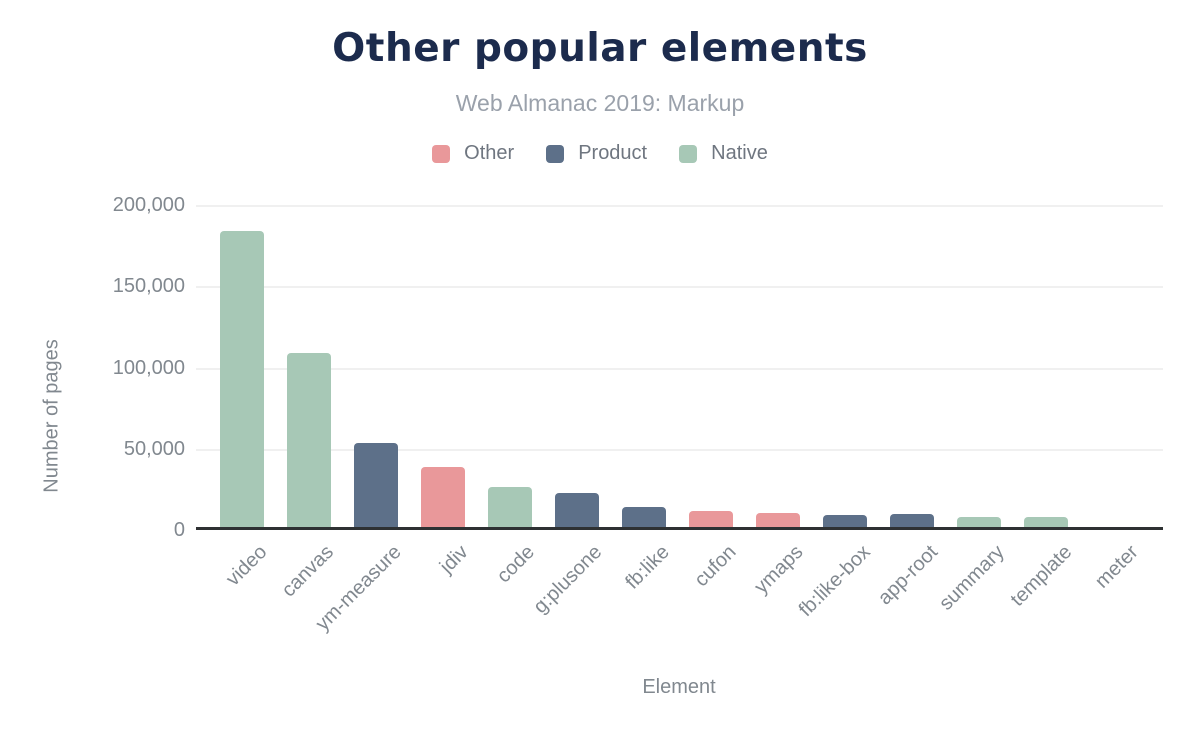 The width and height of the screenshot is (1200, 740). Describe the element at coordinates (92, 367) in the screenshot. I see `y-axis-ticks: 0 50,000 100,000 150,000 200,000` at that location.